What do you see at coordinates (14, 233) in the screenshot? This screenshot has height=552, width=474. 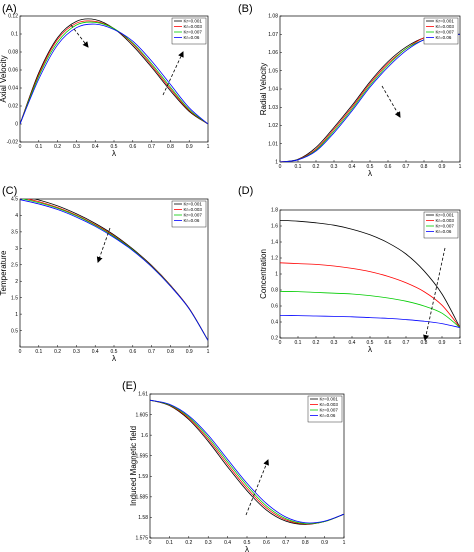 I see `y-tick-label: 3.5` at bounding box center [14, 233].